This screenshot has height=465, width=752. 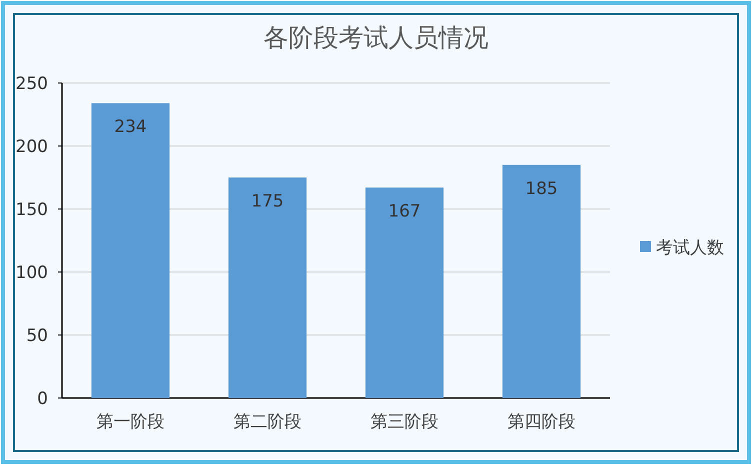 I want to click on y-tick-label: 200, so click(x=32, y=147).